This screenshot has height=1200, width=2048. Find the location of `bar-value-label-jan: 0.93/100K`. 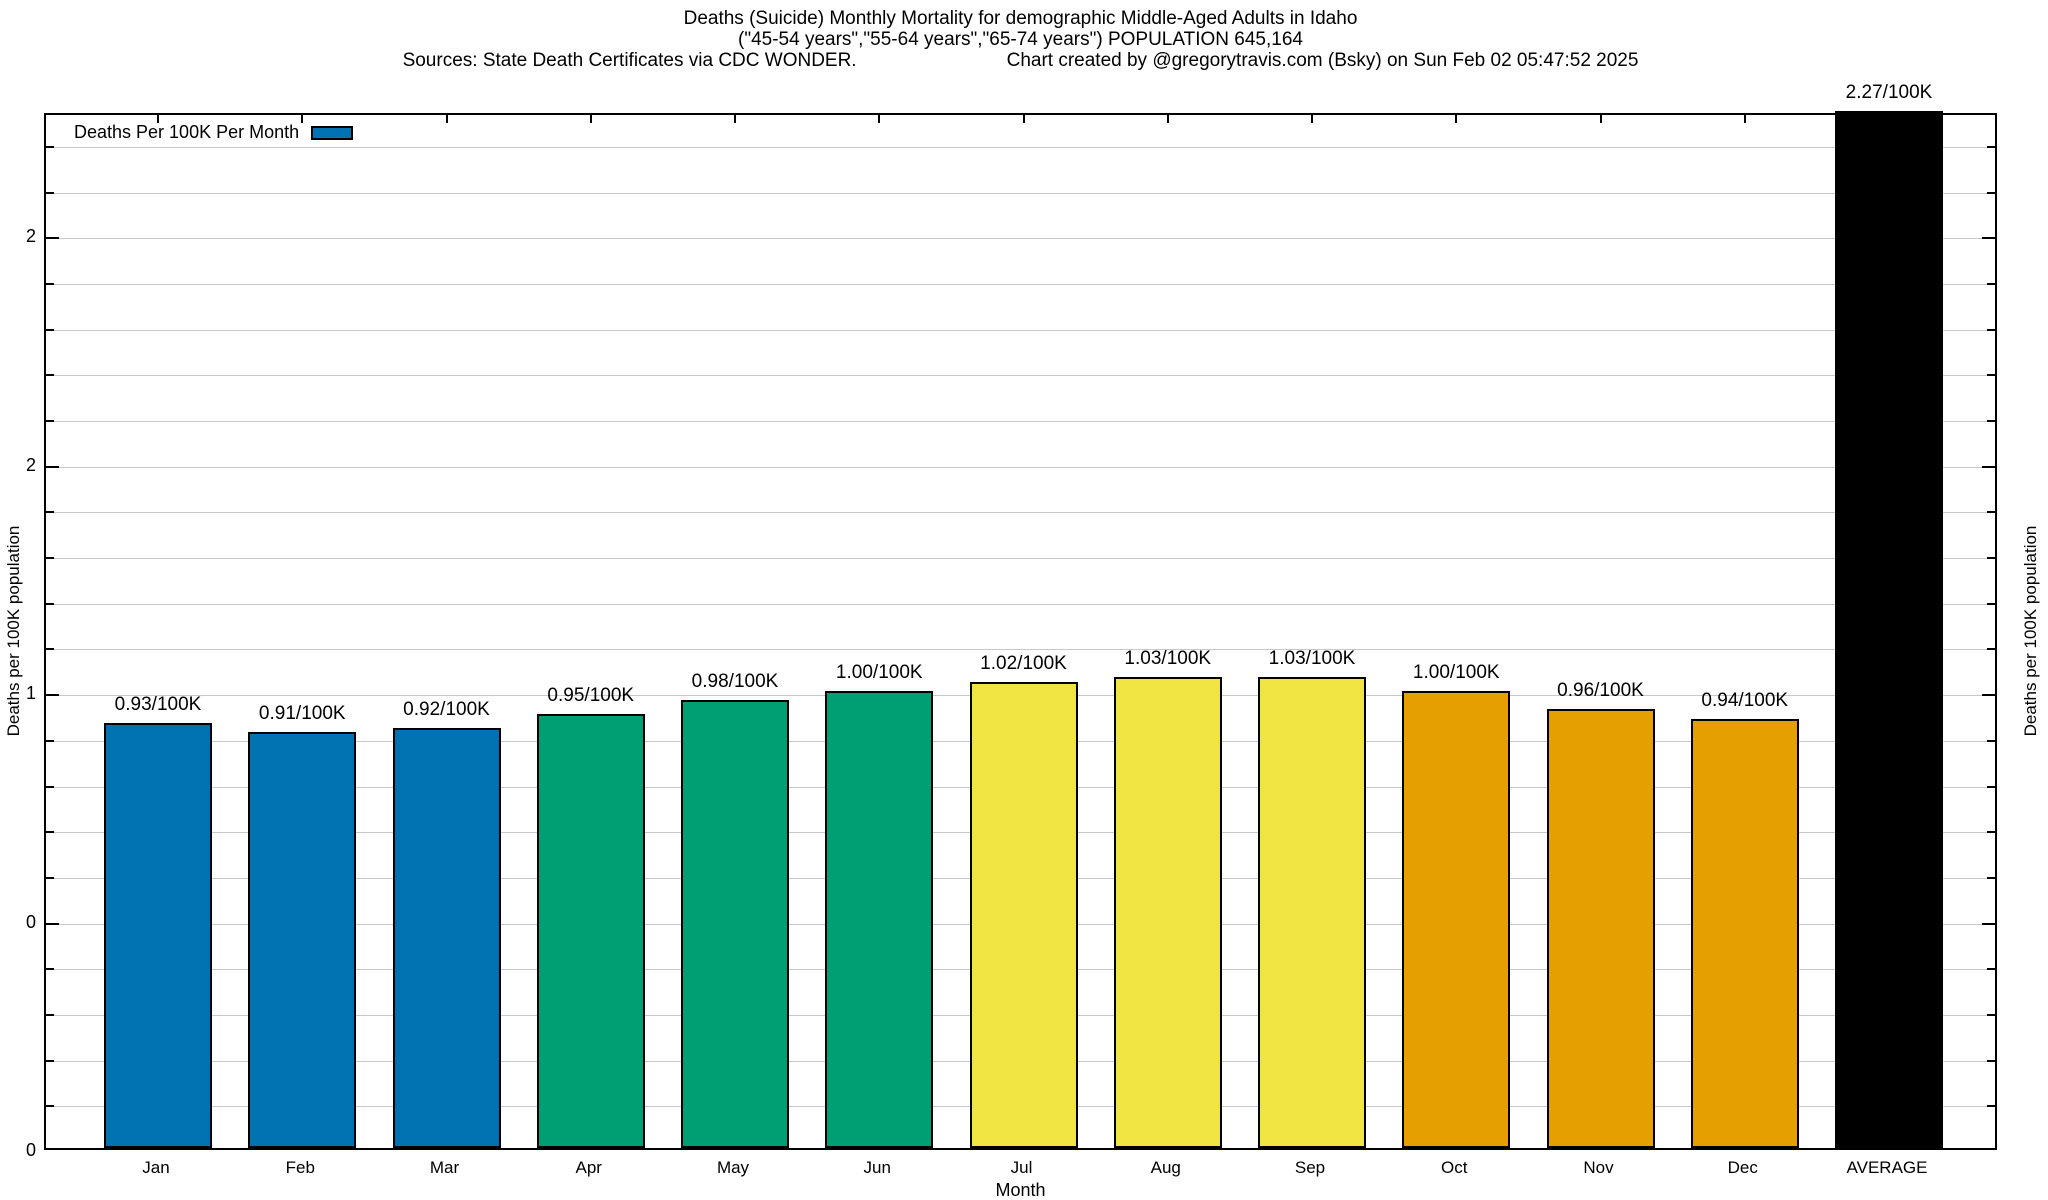

bar-value-label-jan: 0.93/100K is located at coordinates (158, 705).